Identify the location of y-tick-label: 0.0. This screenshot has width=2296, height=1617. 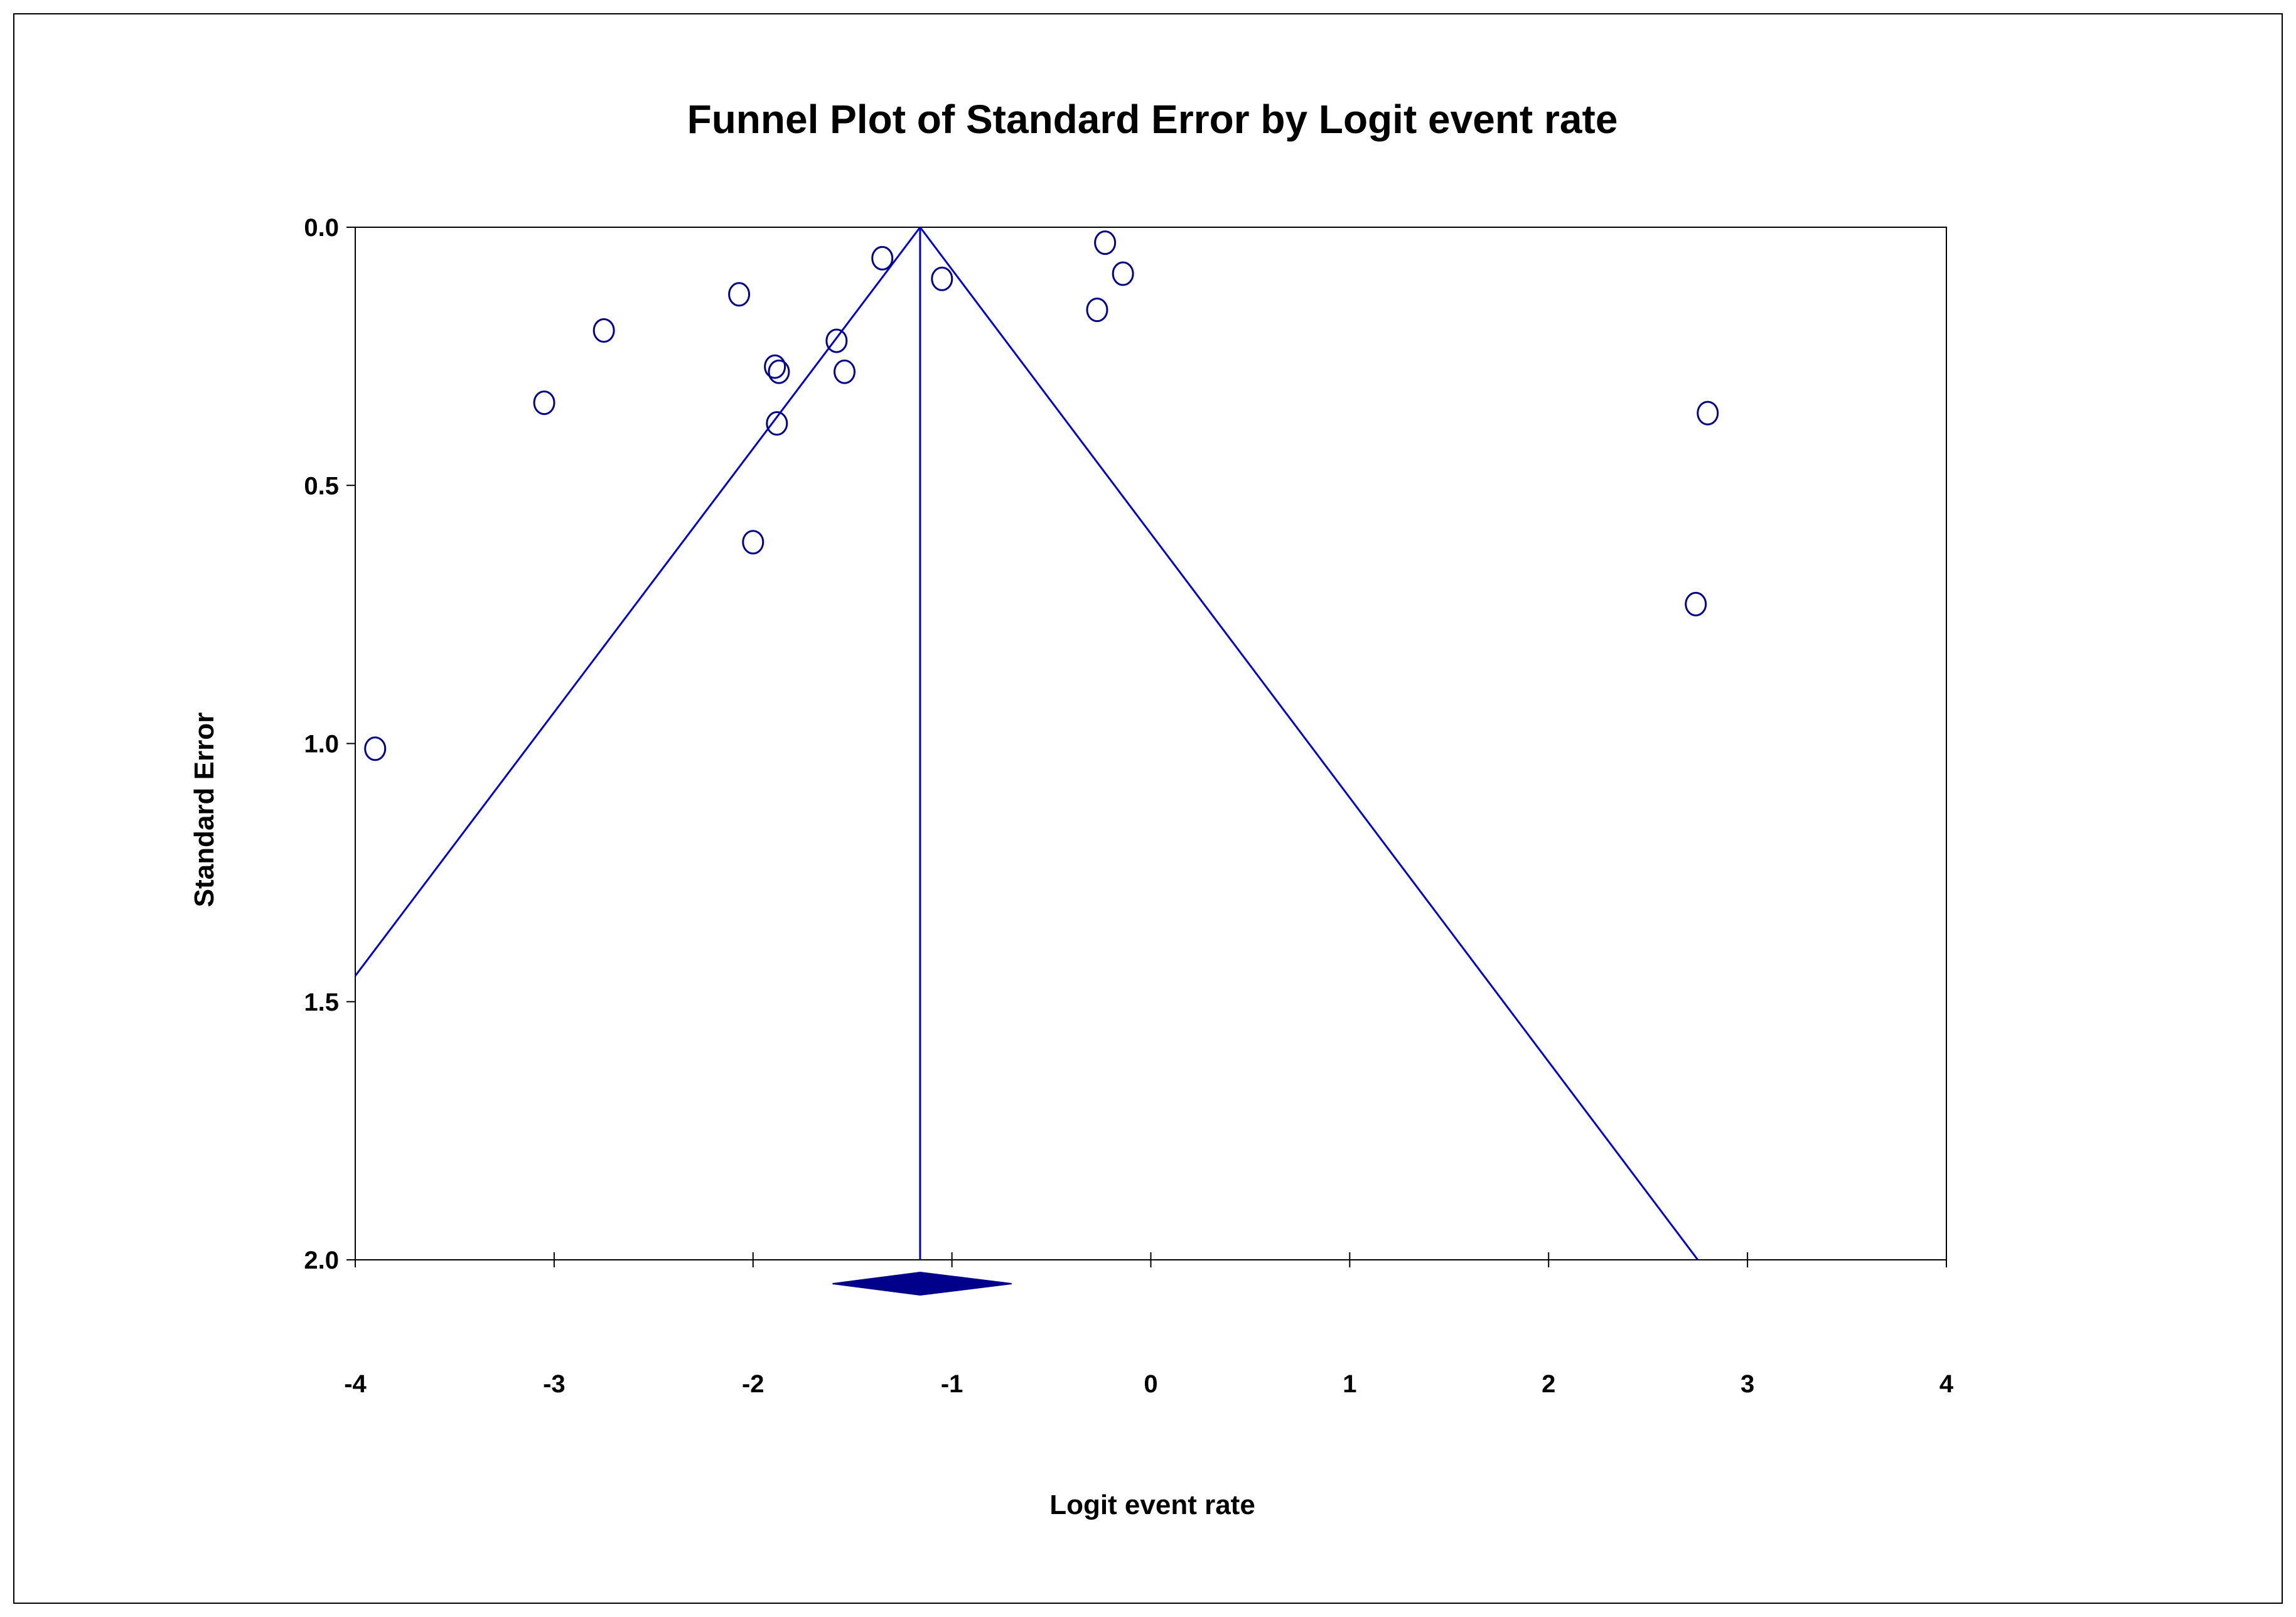
(321, 228).